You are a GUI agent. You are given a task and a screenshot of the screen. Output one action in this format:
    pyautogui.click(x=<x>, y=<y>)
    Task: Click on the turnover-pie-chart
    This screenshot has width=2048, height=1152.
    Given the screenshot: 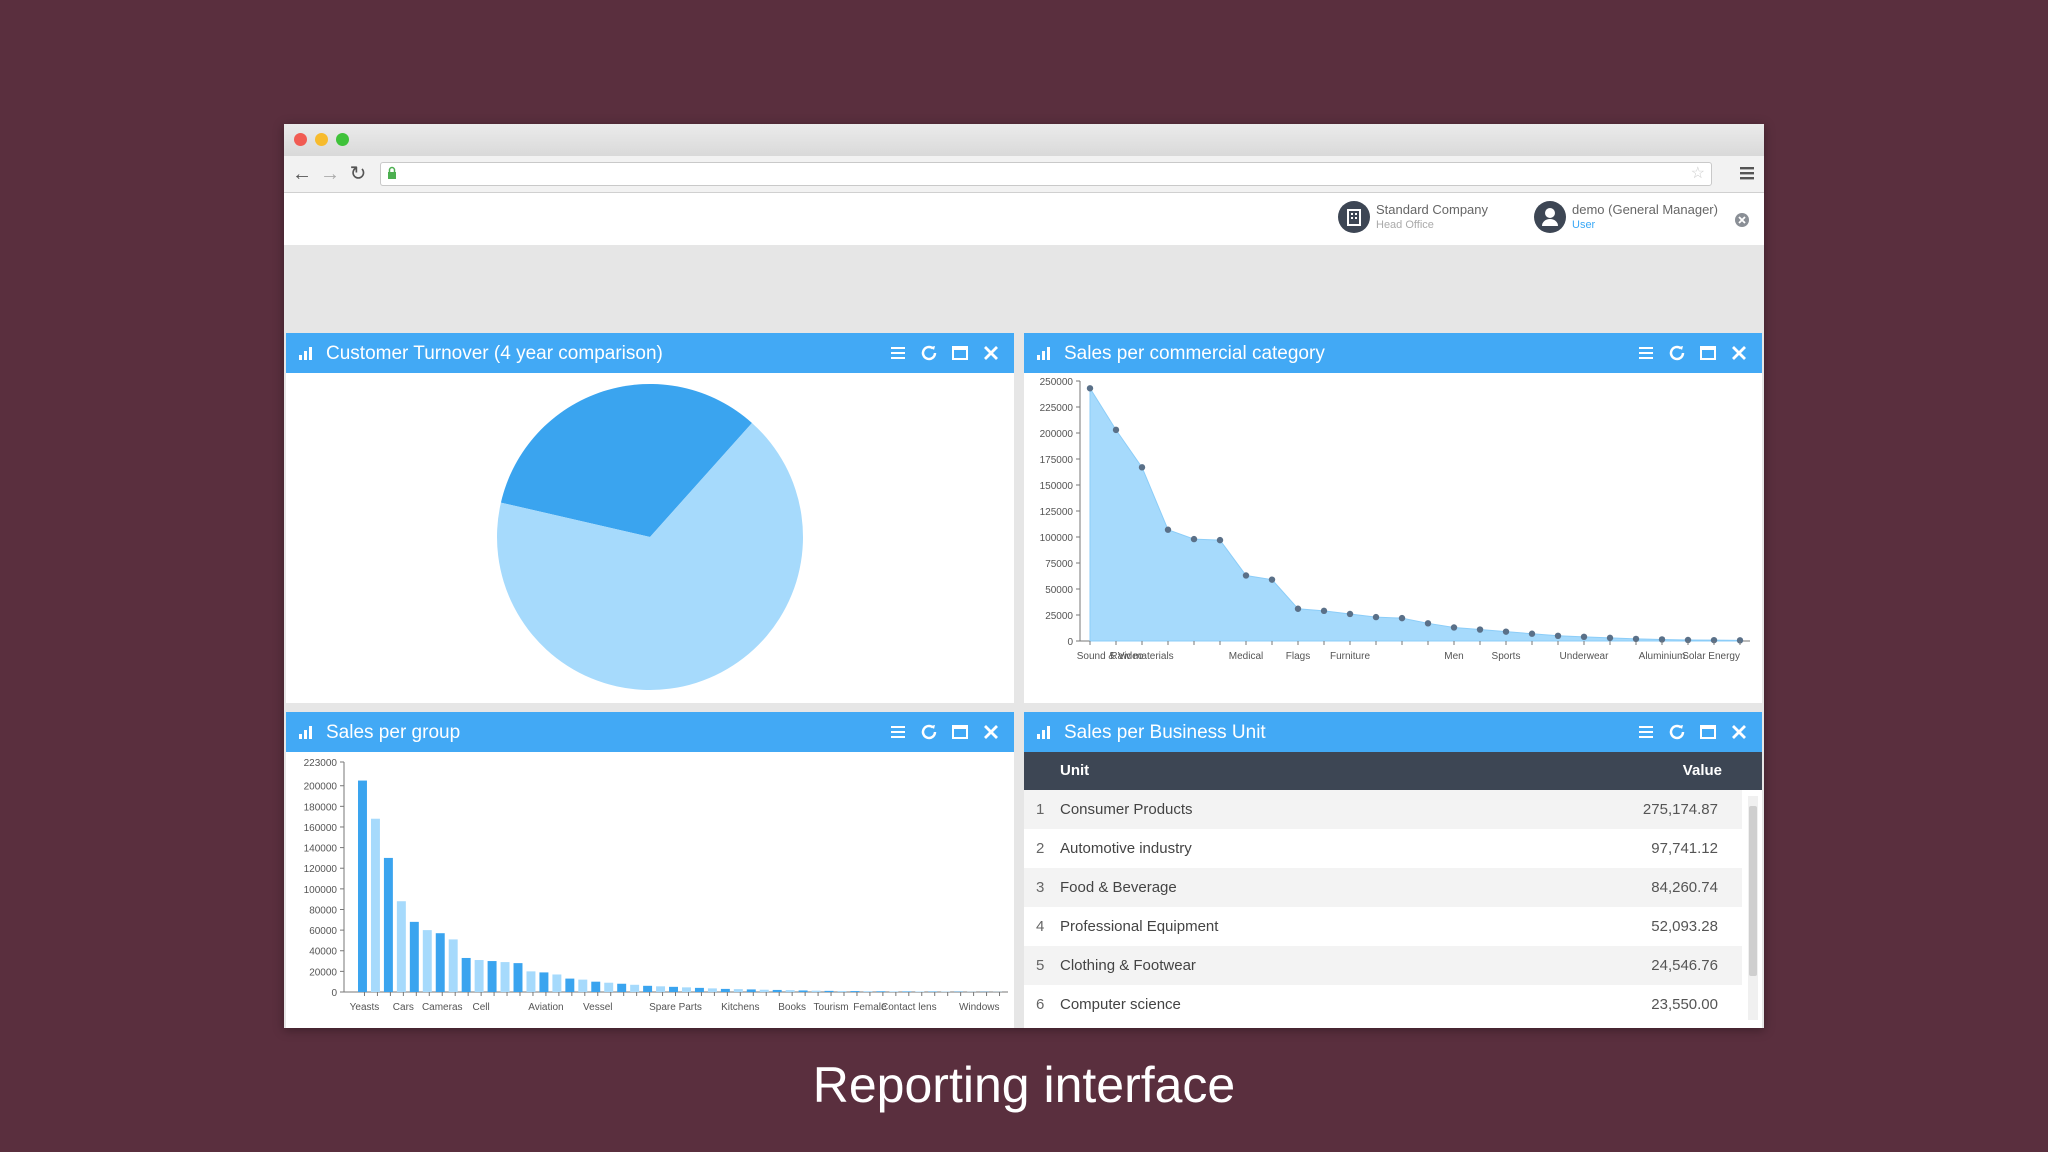 What is the action you would take?
    pyautogui.click(x=650, y=537)
    